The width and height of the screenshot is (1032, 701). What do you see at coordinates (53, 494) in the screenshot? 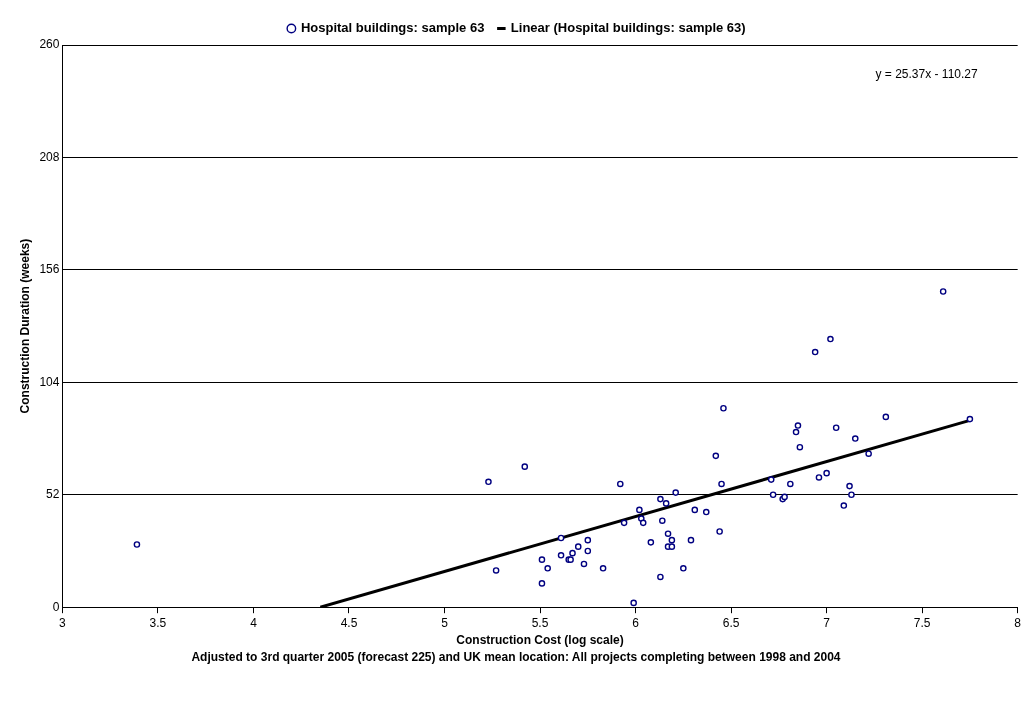
I see `y-tick-label: 52` at bounding box center [53, 494].